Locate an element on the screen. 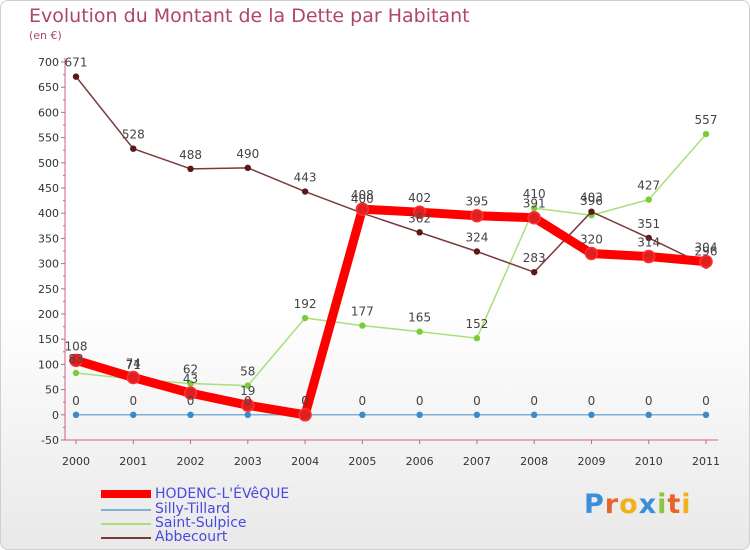 Image resolution: width=750 pixels, height=550 pixels. data-label-saint-sulpice: 62 is located at coordinates (190, 370).